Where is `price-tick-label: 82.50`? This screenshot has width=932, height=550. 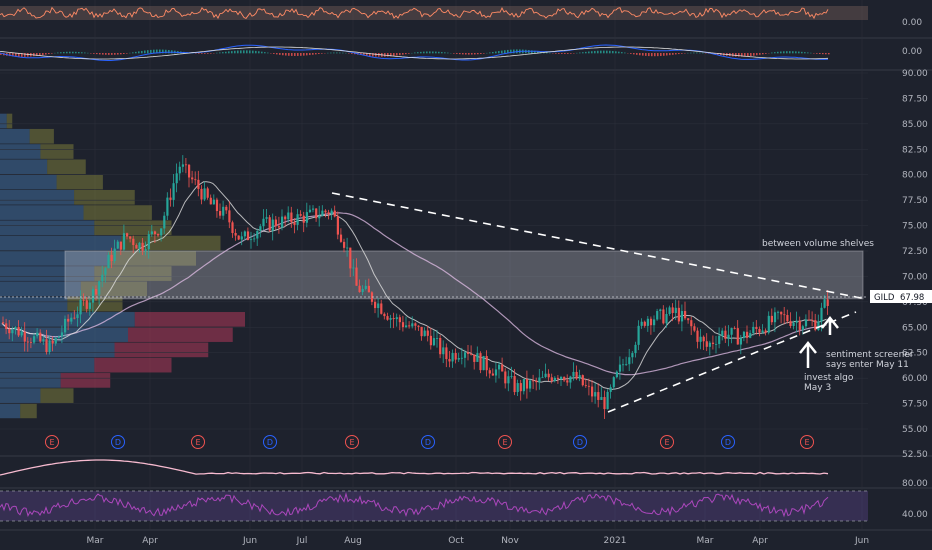
price-tick-label: 82.50 is located at coordinates (915, 150).